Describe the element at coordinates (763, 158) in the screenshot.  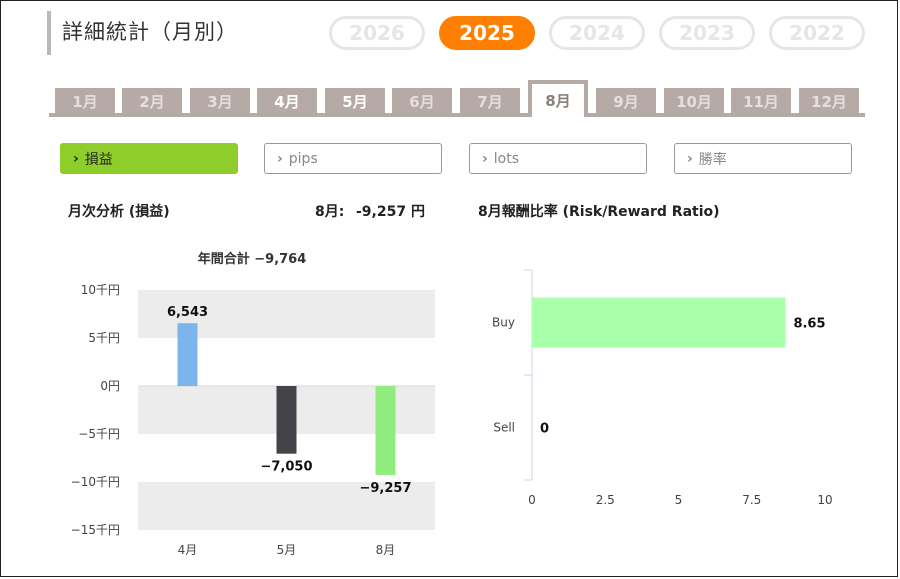
I see `metric-button-win-rate: › 勝率` at that location.